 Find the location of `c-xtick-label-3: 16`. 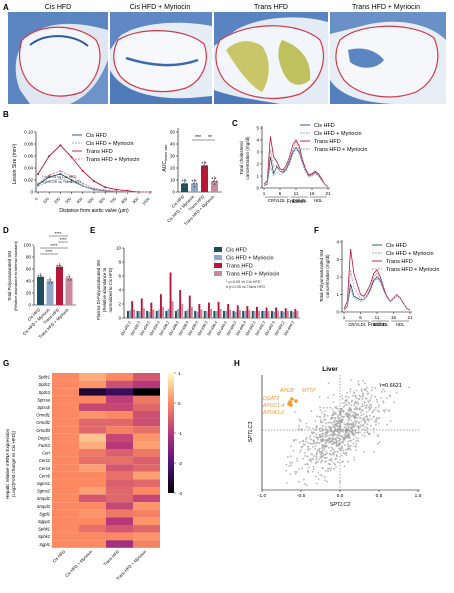

c-xtick-label-3: 16 is located at coordinates (312, 193).